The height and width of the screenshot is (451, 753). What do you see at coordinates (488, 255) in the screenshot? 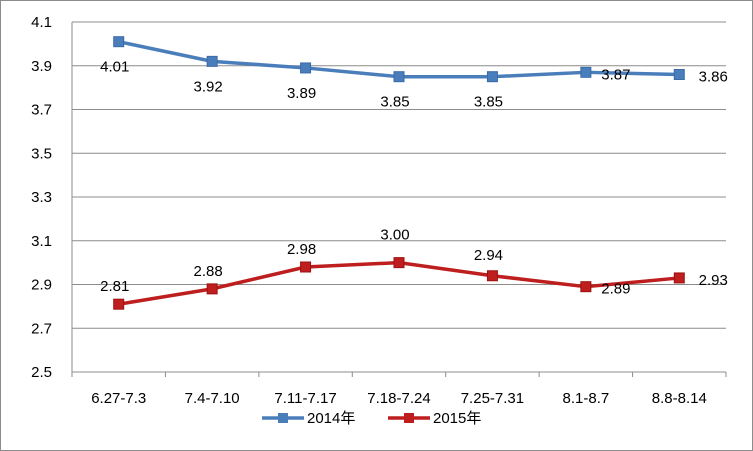
I see `data-label: 2.94` at bounding box center [488, 255].